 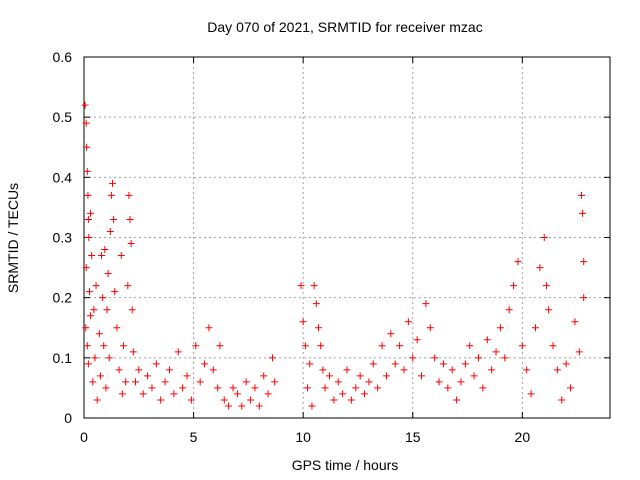 What do you see at coordinates (63, 177) in the screenshot?
I see `y-tick-label: 0.4` at bounding box center [63, 177].